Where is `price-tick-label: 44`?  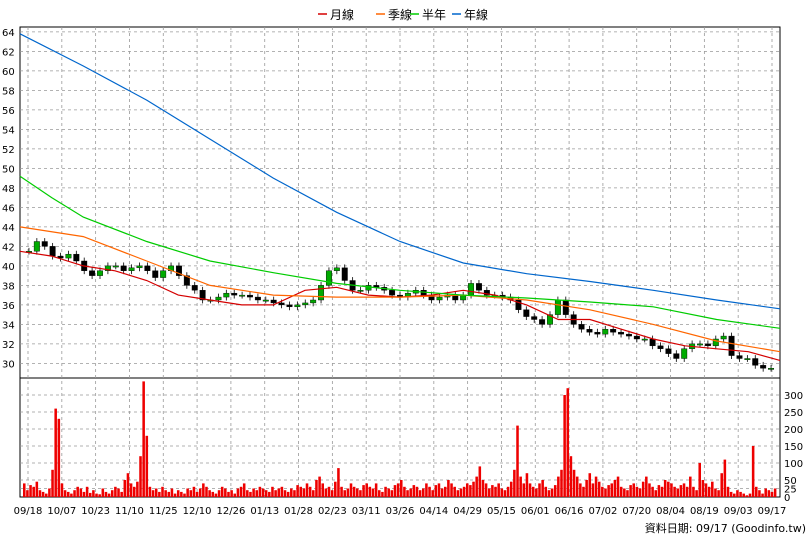 price-tick-label: 44 is located at coordinates (8, 228).